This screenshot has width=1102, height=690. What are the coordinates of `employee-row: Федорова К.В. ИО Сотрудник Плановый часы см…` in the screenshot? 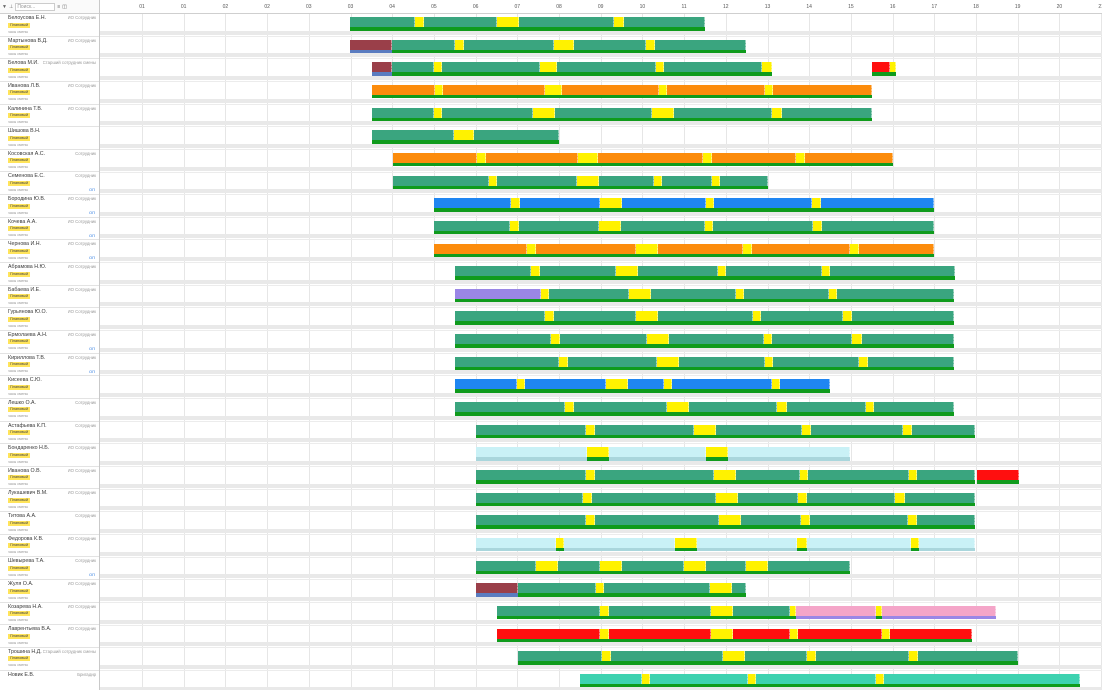 It's located at (49, 546).